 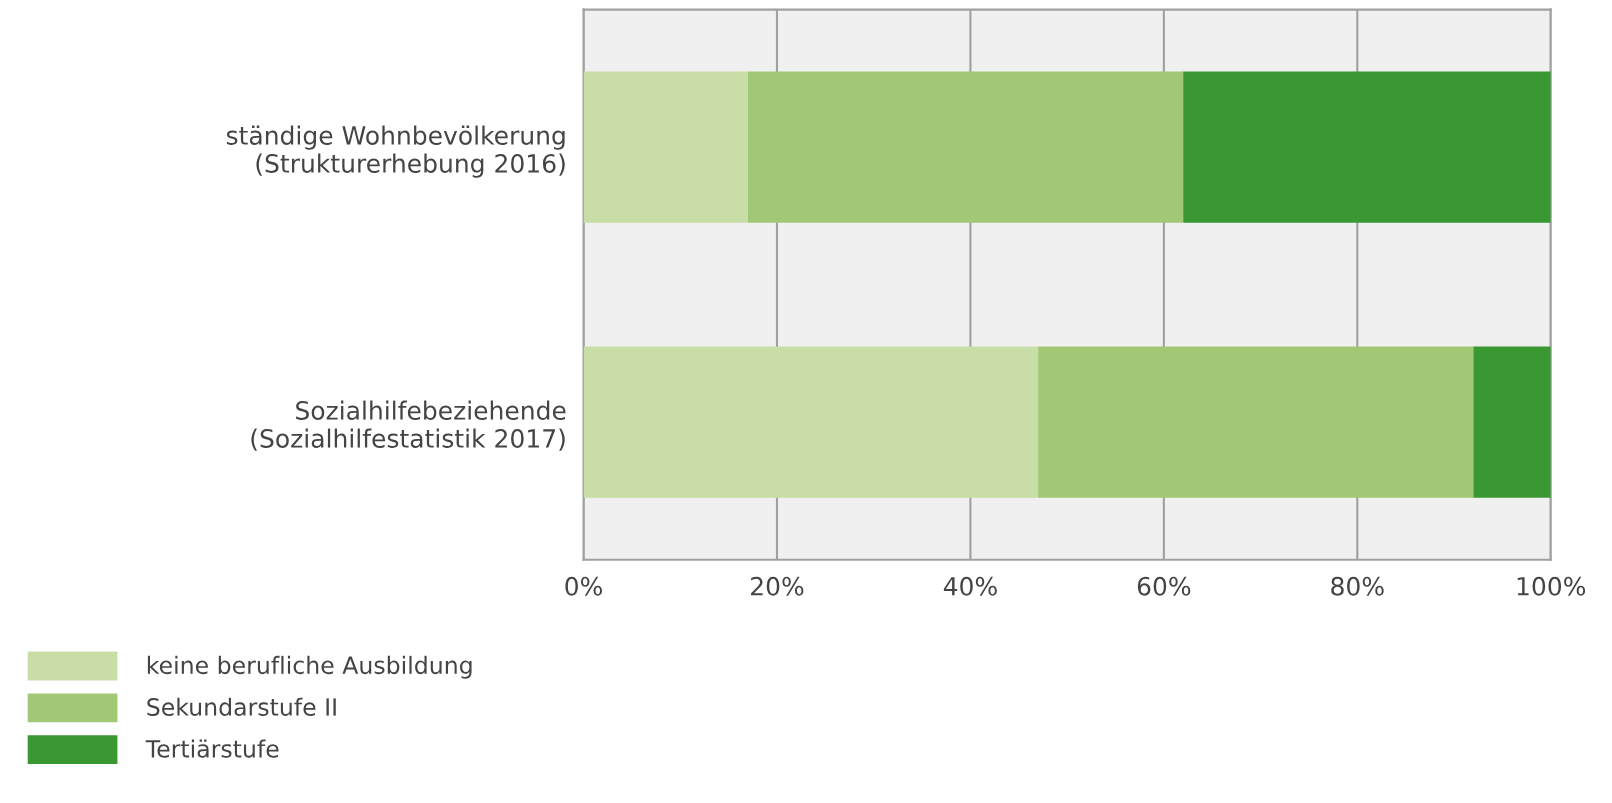 I want to click on legend-label: keine berufliche Ausbildung, so click(x=309, y=667).